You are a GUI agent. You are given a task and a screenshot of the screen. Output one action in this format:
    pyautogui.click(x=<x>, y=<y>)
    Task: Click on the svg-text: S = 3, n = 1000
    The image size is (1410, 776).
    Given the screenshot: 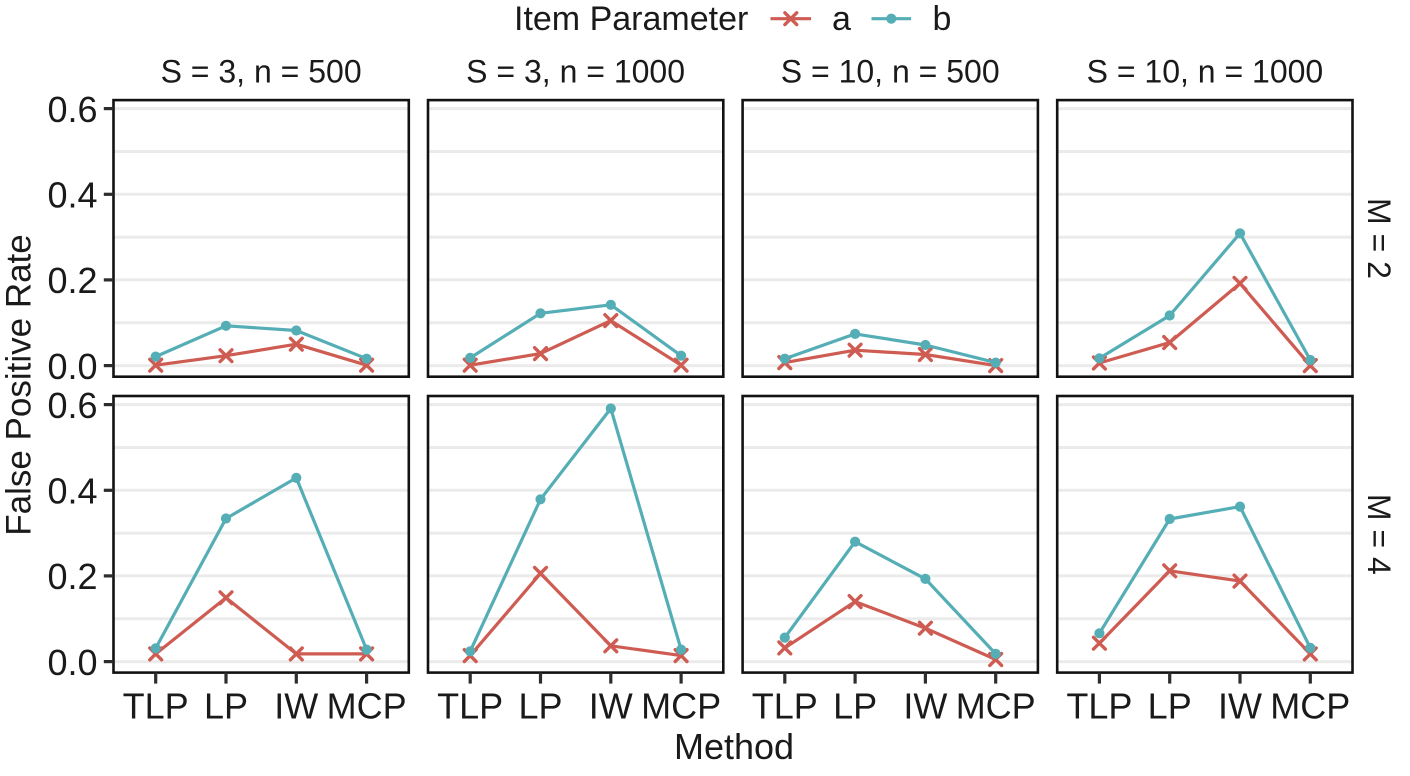 What is the action you would take?
    pyautogui.click(x=575, y=71)
    